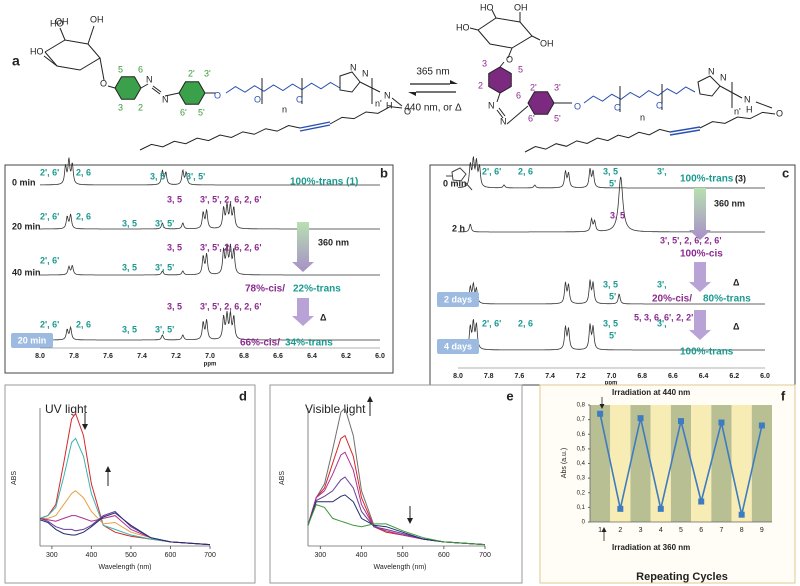 Image resolution: width=800 pixels, height=586 pixels. Describe the element at coordinates (83, 216) in the screenshot. I see `peak-label: 2, 6` at that location.